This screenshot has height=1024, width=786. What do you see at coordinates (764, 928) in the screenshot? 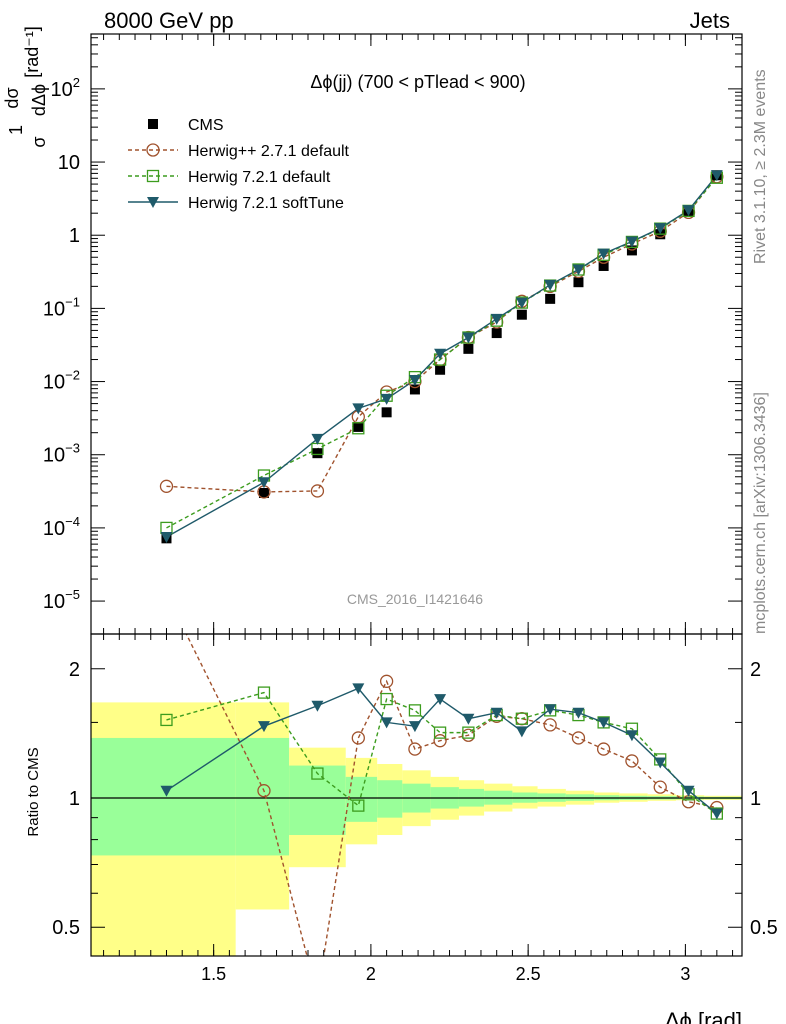
I see `ratio-y-tick-label-right: 0.5` at bounding box center [764, 928].